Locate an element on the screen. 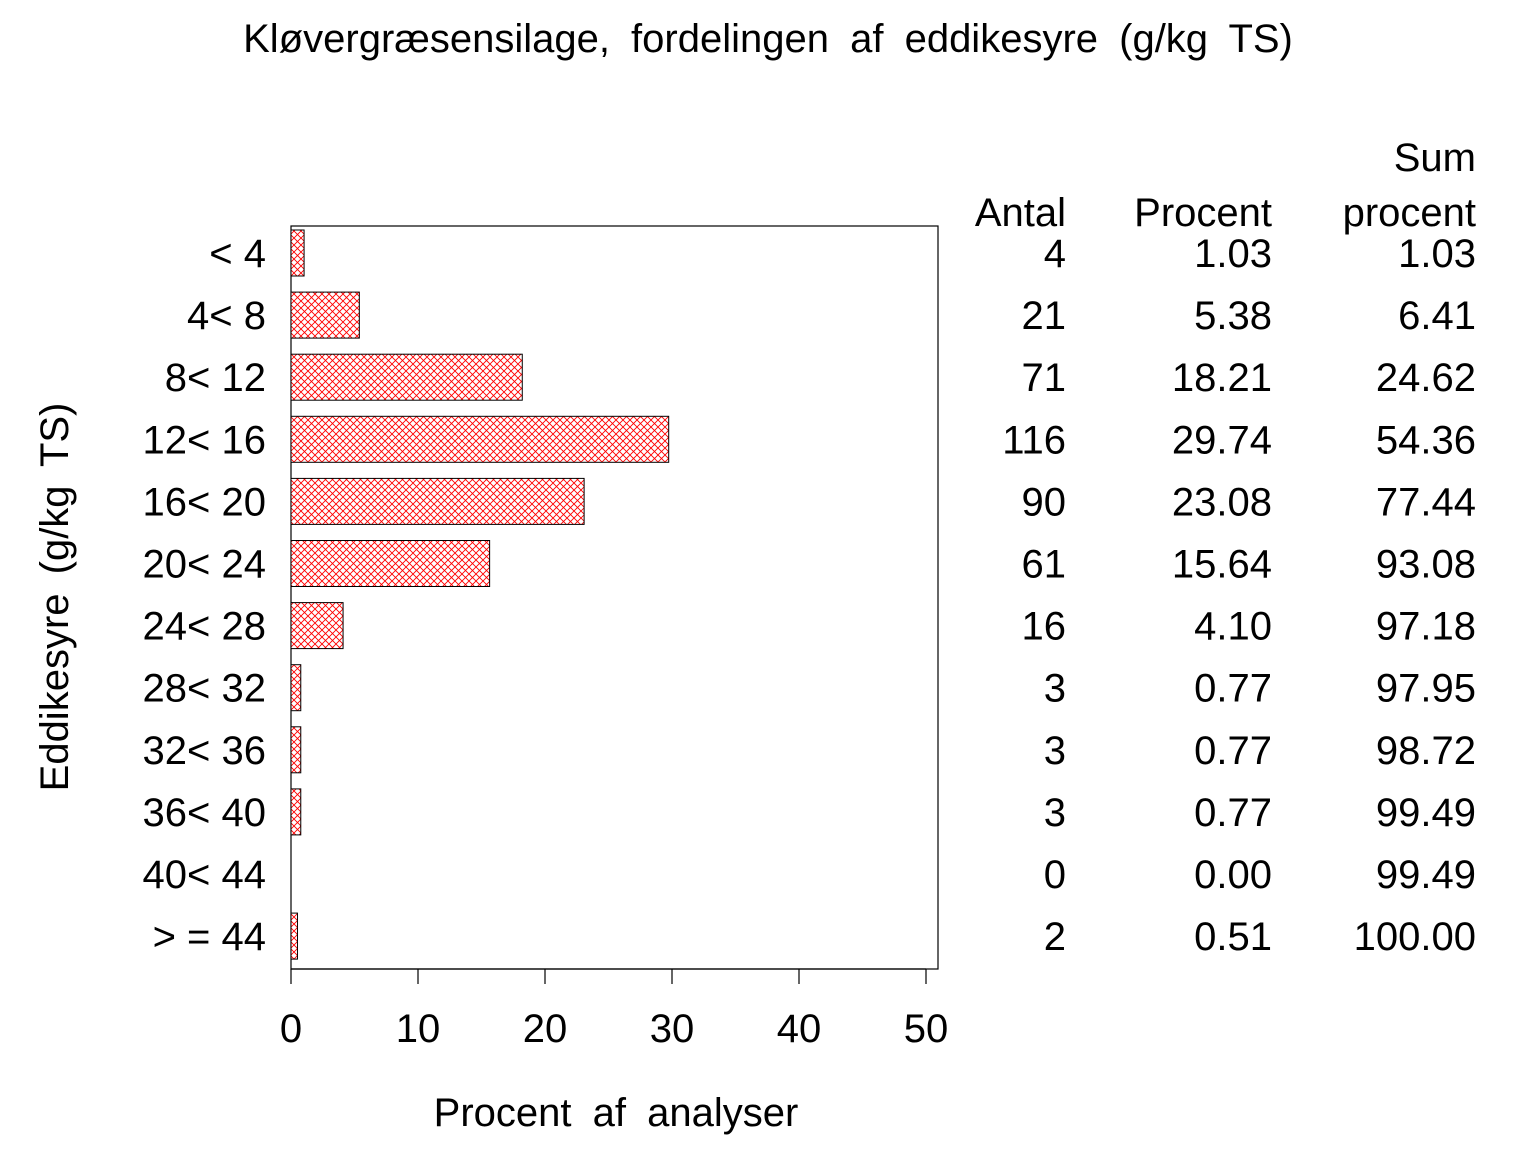  y-axis-label: Eddikesyre (g/kg TS) is located at coordinates (55, 597).